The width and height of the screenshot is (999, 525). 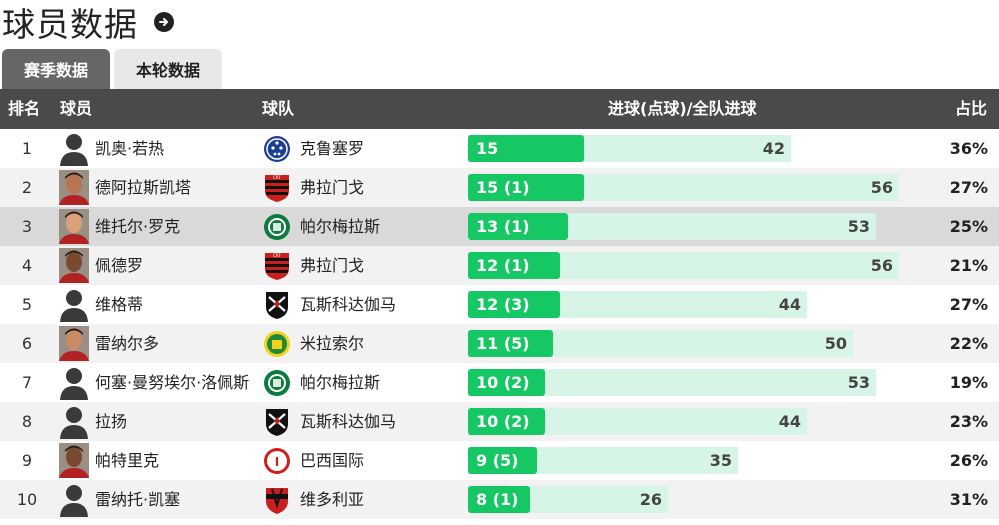 I want to click on player-goals-label: 8 (1), so click(x=497, y=499).